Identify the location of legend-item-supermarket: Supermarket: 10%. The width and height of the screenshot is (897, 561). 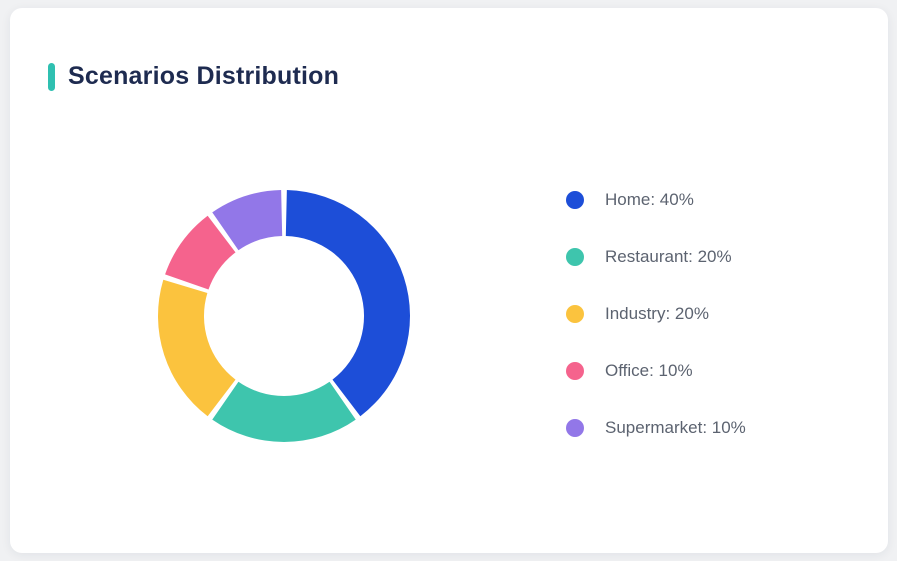
(656, 428).